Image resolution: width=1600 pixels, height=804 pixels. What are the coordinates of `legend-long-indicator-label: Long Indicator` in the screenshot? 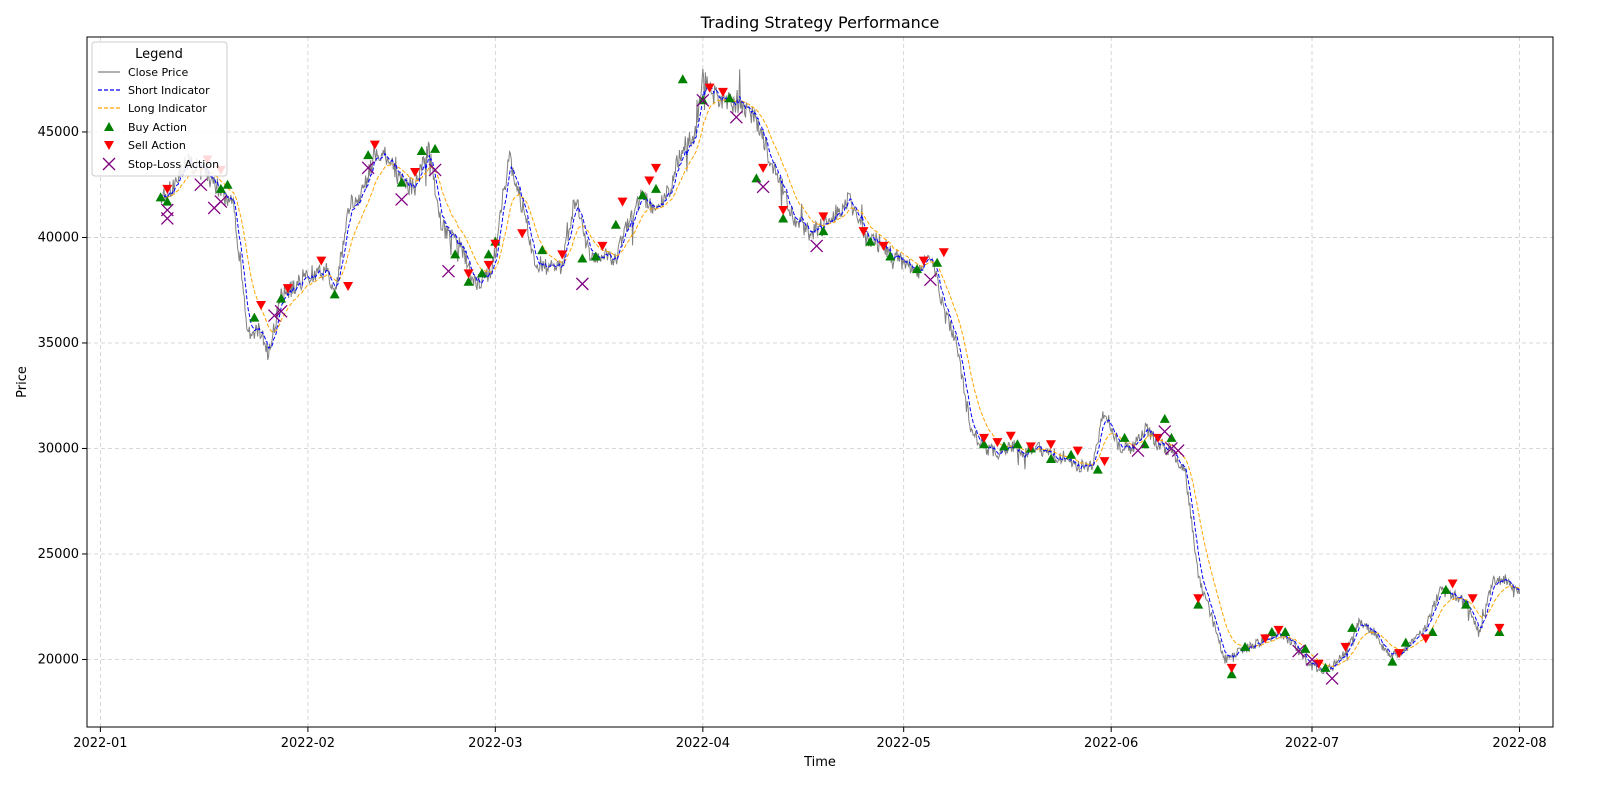 It's located at (167, 108).